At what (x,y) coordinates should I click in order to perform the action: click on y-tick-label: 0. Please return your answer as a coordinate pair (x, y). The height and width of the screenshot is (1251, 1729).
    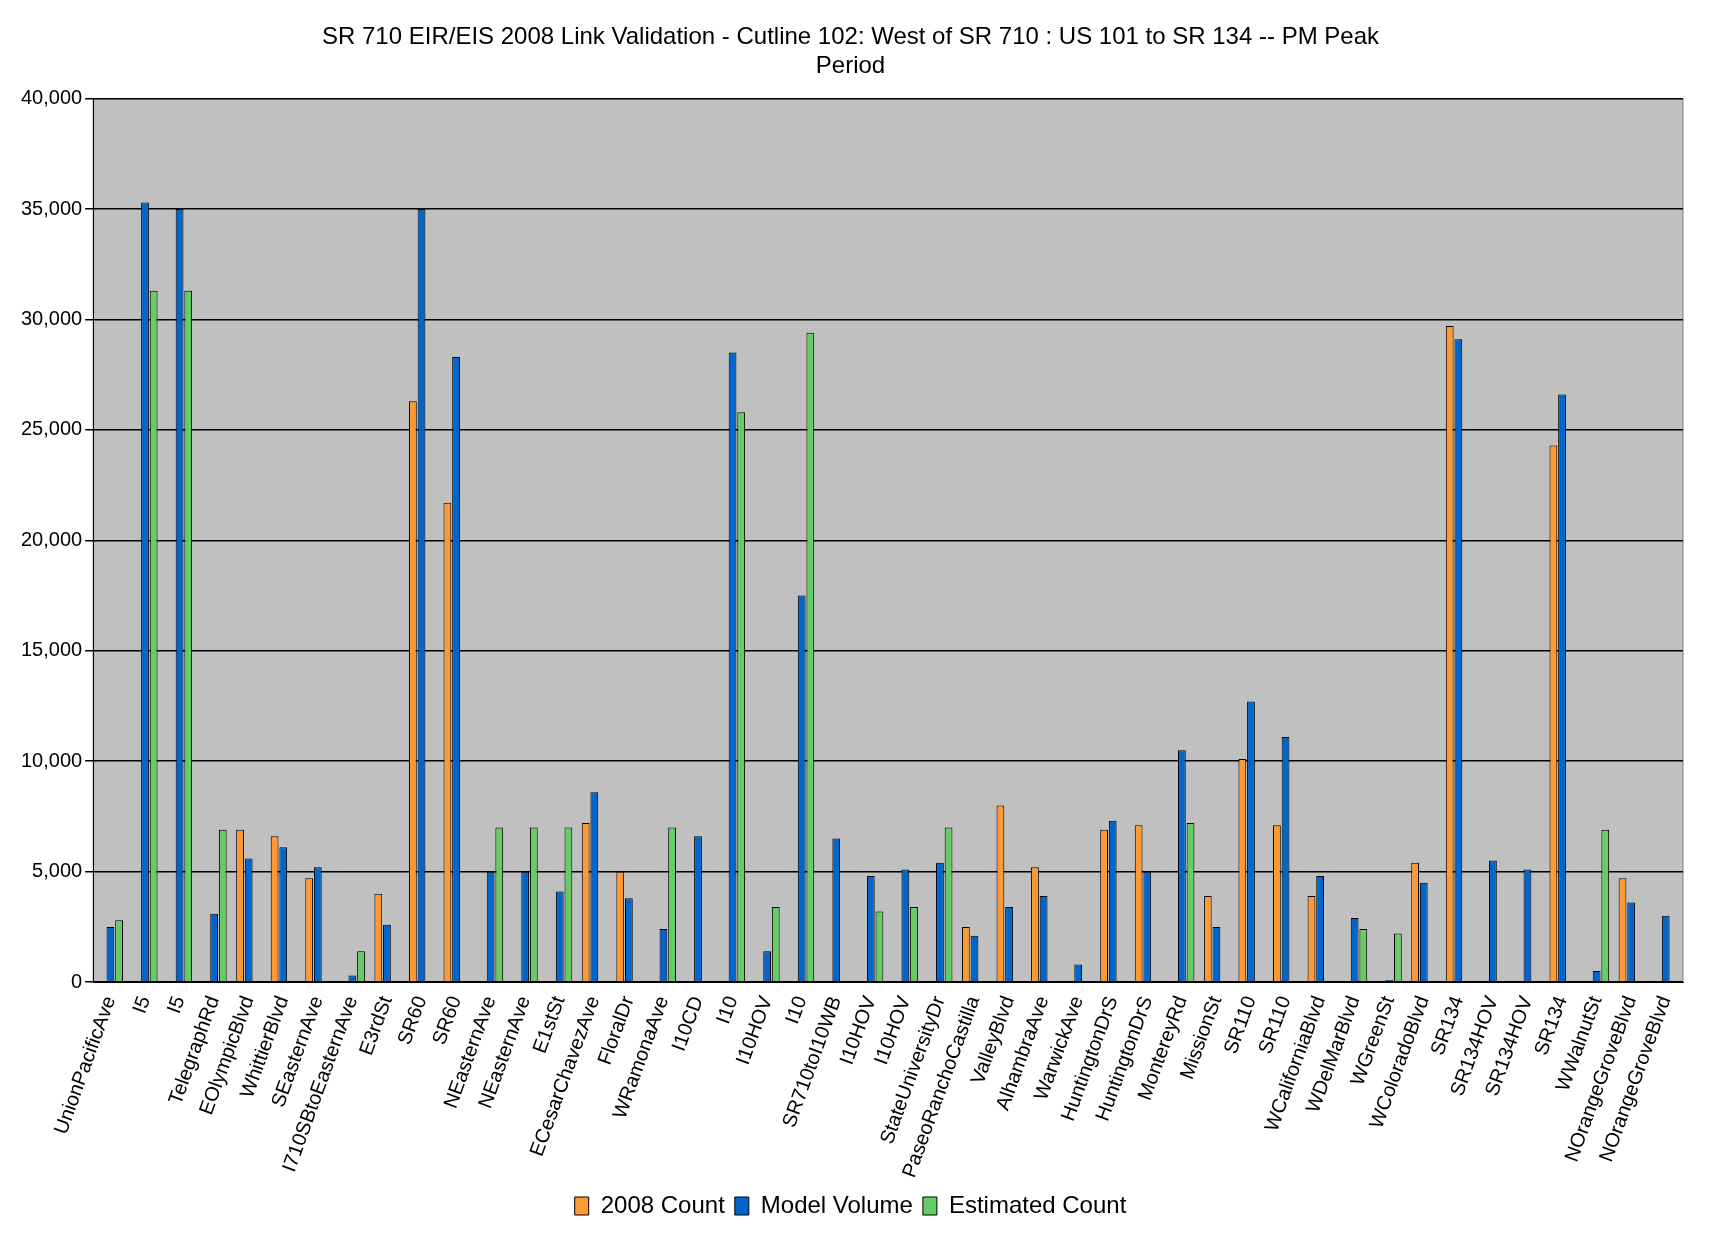
    Looking at the image, I should click on (77, 980).